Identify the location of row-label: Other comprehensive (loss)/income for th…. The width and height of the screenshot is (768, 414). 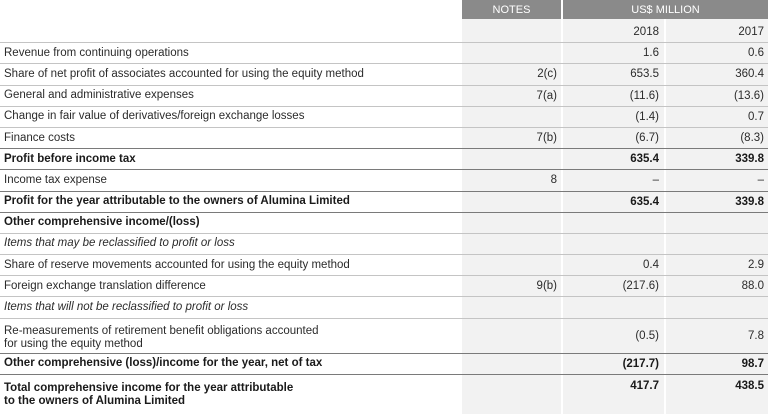
(163, 363).